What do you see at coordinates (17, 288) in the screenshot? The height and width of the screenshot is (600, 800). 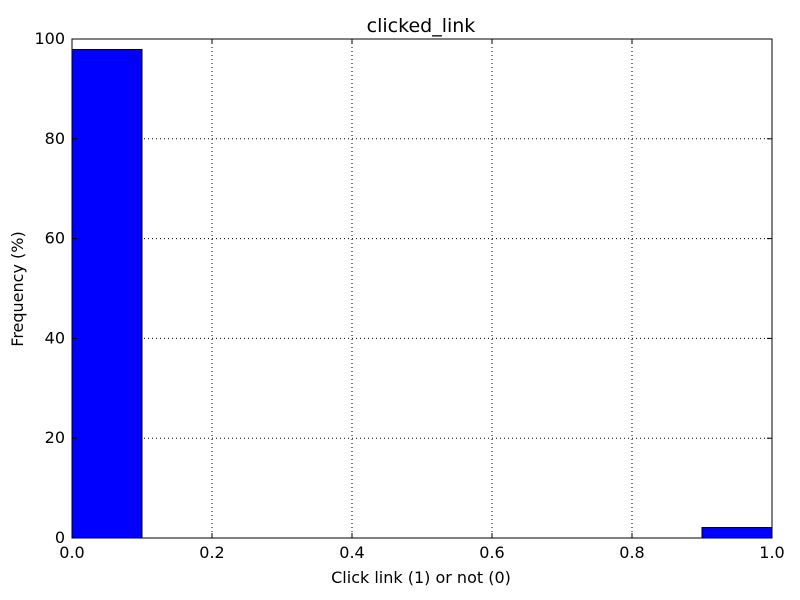 I see `y-axis-title: Frequency (%)` at bounding box center [17, 288].